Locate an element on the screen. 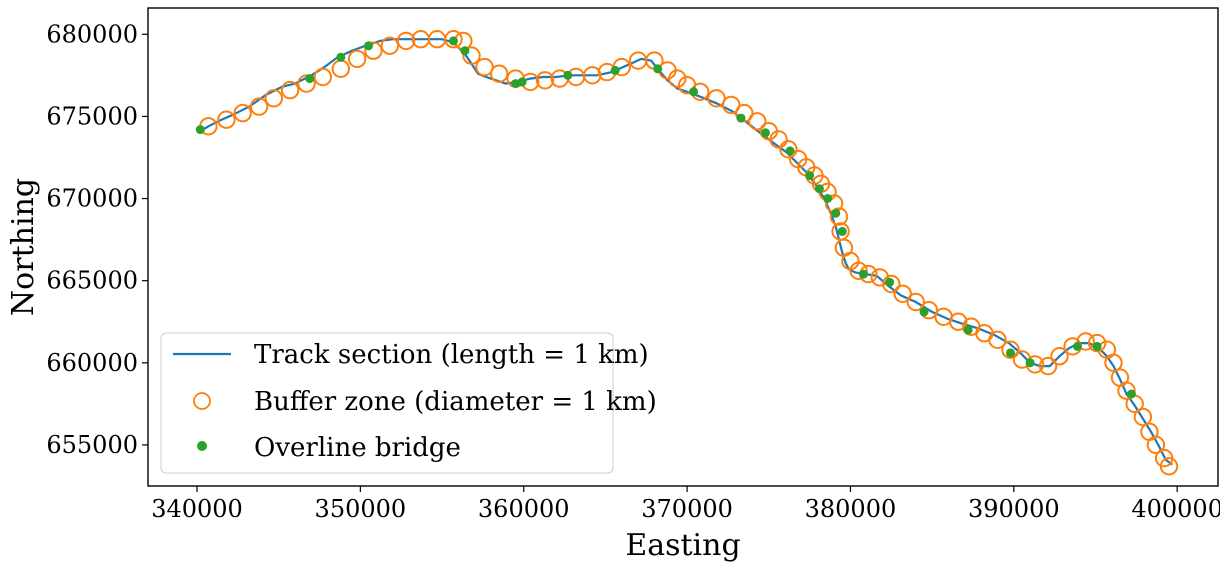  x-tick-label: 390000 is located at coordinates (1014, 509).